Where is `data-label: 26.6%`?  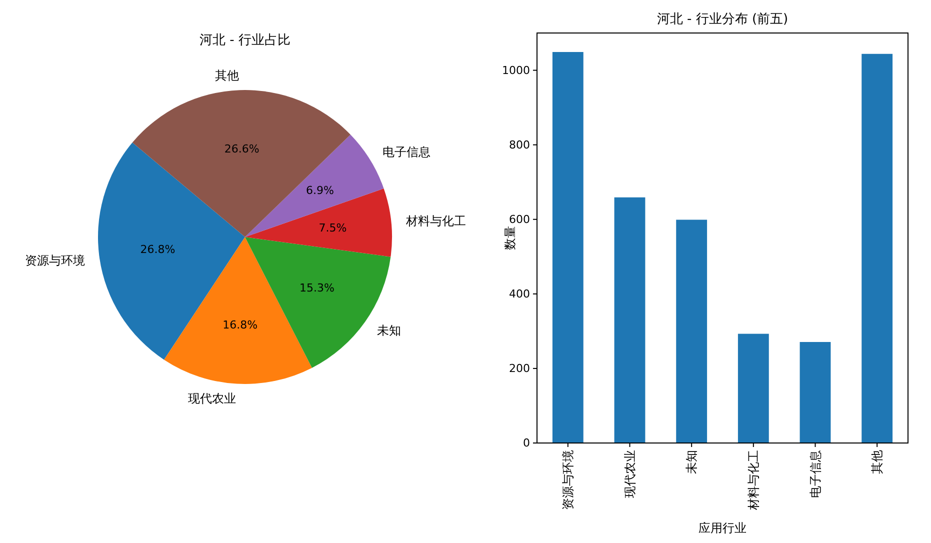 data-label: 26.6% is located at coordinates (242, 149).